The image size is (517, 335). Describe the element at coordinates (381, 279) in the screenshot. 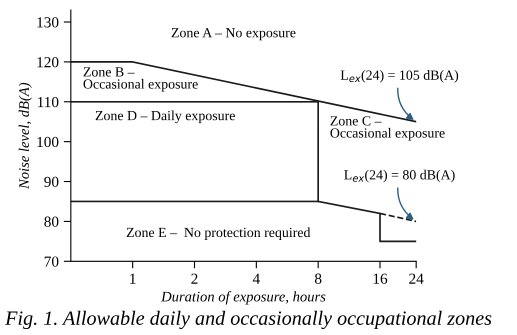

I see `x-tick-label: 16` at that location.